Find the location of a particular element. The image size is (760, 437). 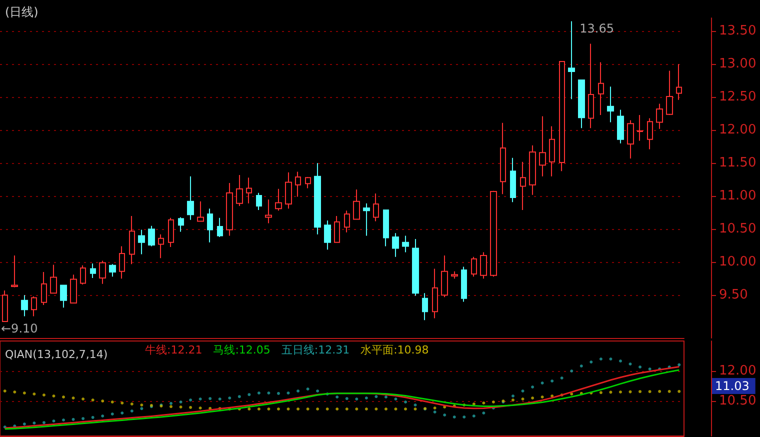

chart-title: (日线) is located at coordinates (21, 12).